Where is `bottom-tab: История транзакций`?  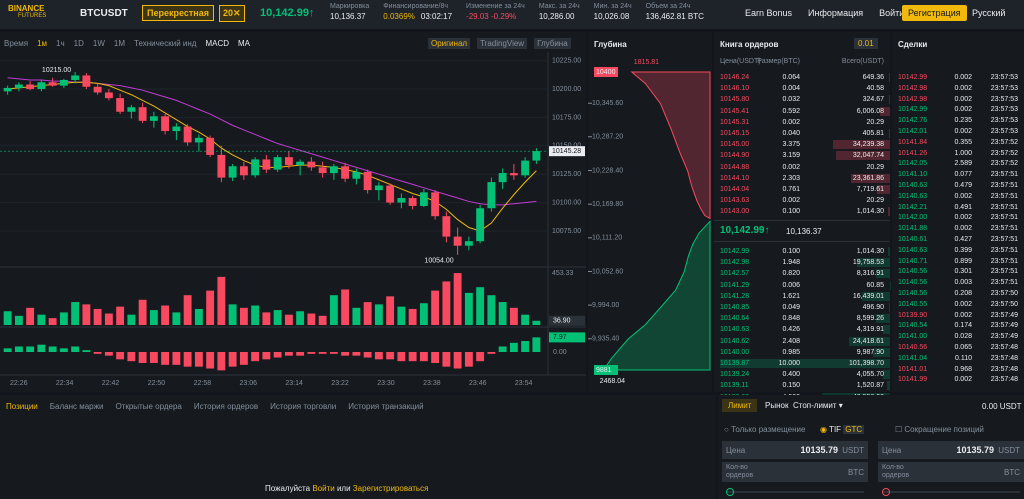
bottom-tab: История транзакций is located at coordinates (386, 406).